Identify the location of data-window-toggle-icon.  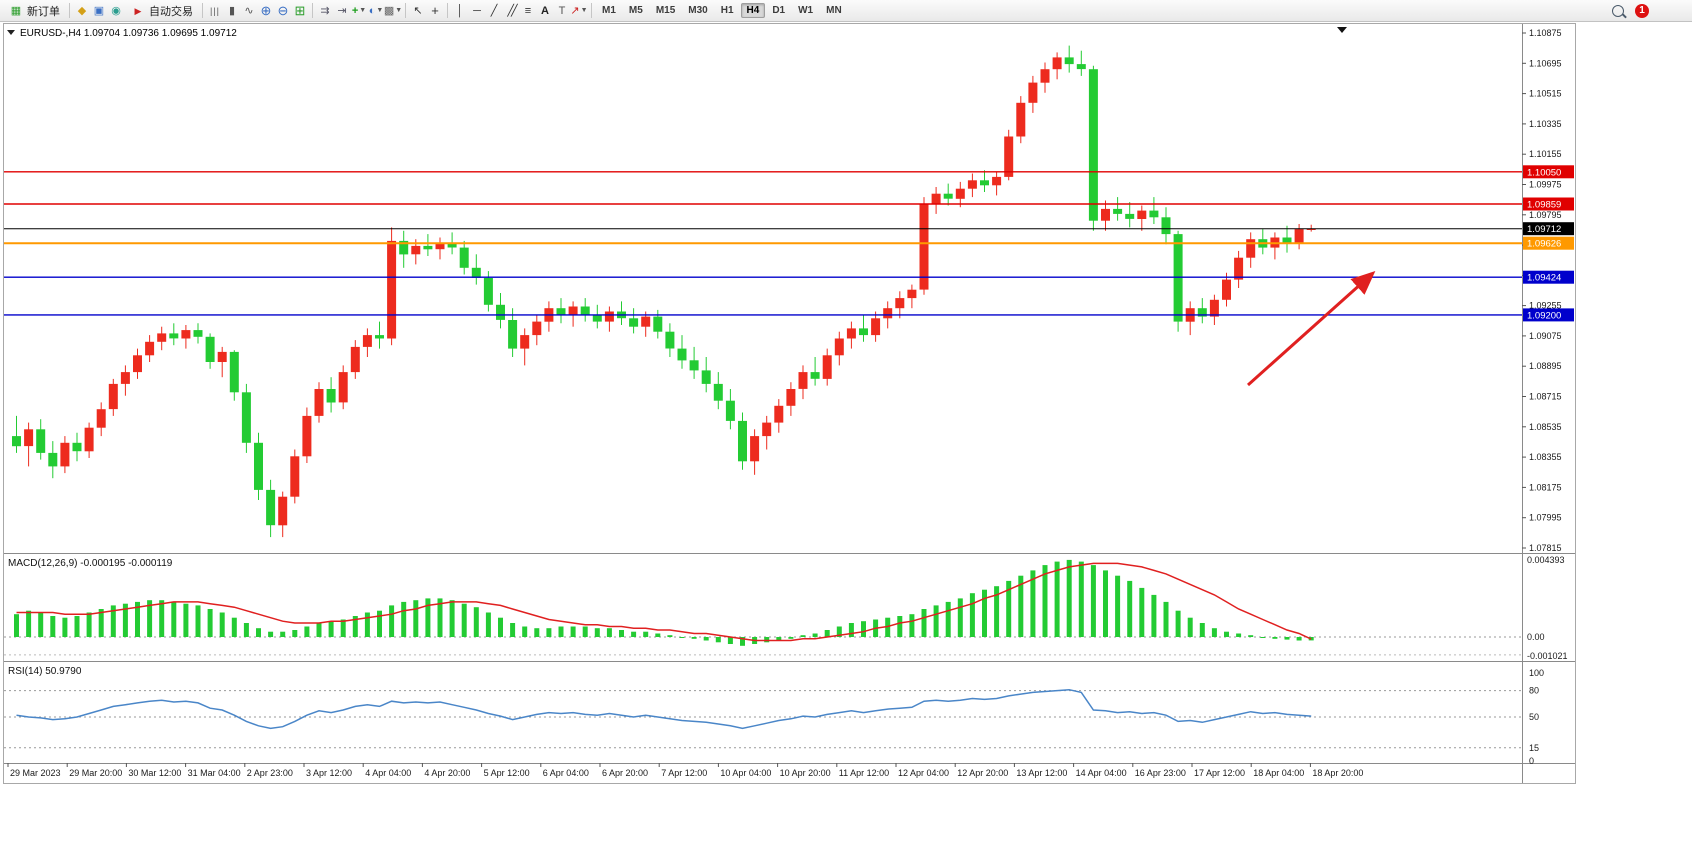
(11, 32).